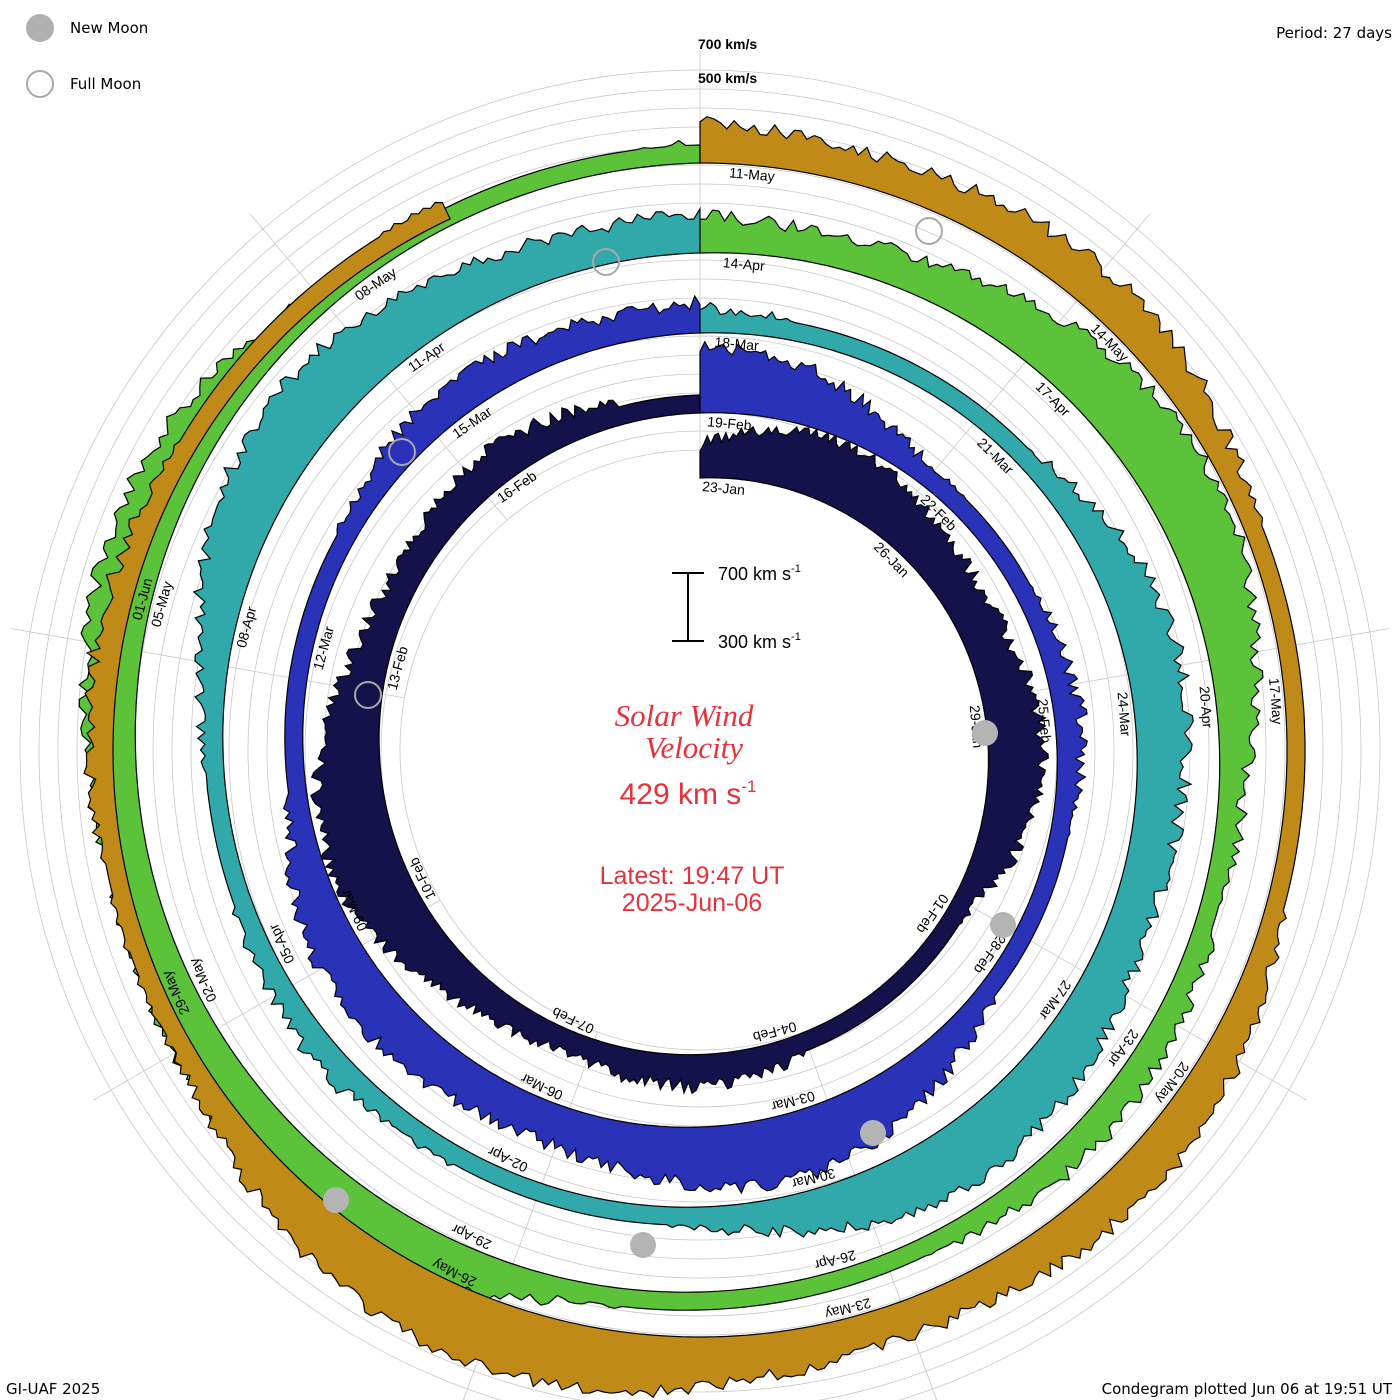  Describe the element at coordinates (40, 28) in the screenshot. I see `new-moon-icon` at that location.